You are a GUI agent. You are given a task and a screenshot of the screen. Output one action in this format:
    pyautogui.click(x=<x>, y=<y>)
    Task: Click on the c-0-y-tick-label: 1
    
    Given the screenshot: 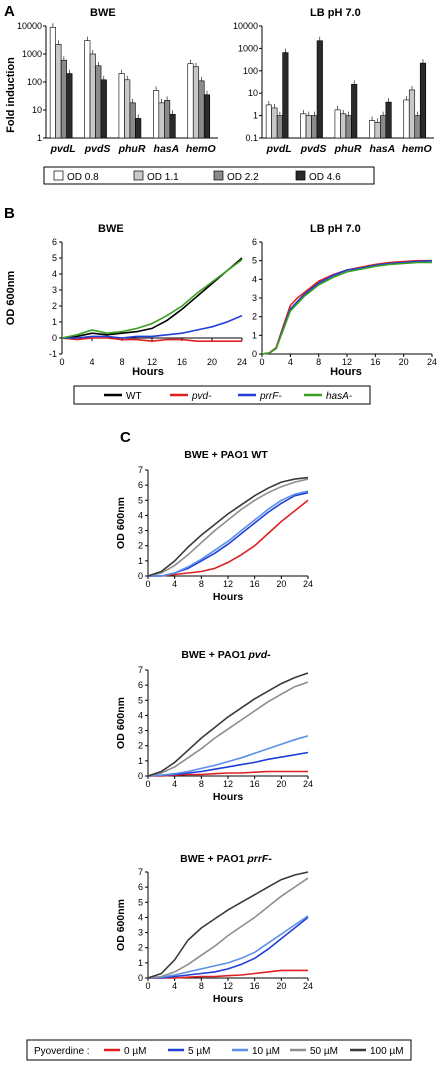 What is the action you would take?
    pyautogui.click(x=140, y=561)
    